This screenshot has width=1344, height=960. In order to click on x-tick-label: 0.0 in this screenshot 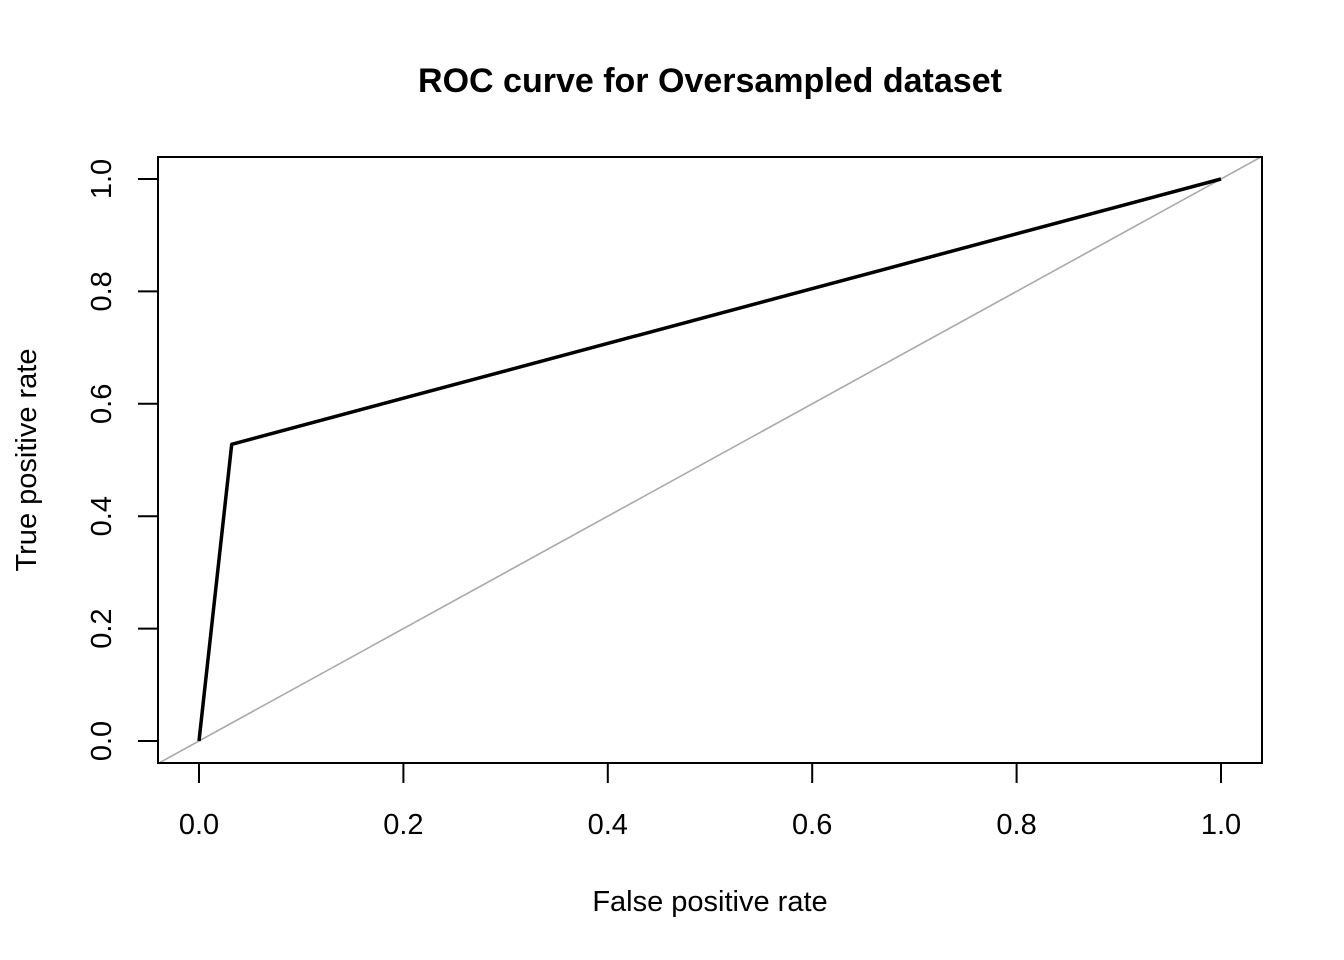, I will do `click(199, 825)`.